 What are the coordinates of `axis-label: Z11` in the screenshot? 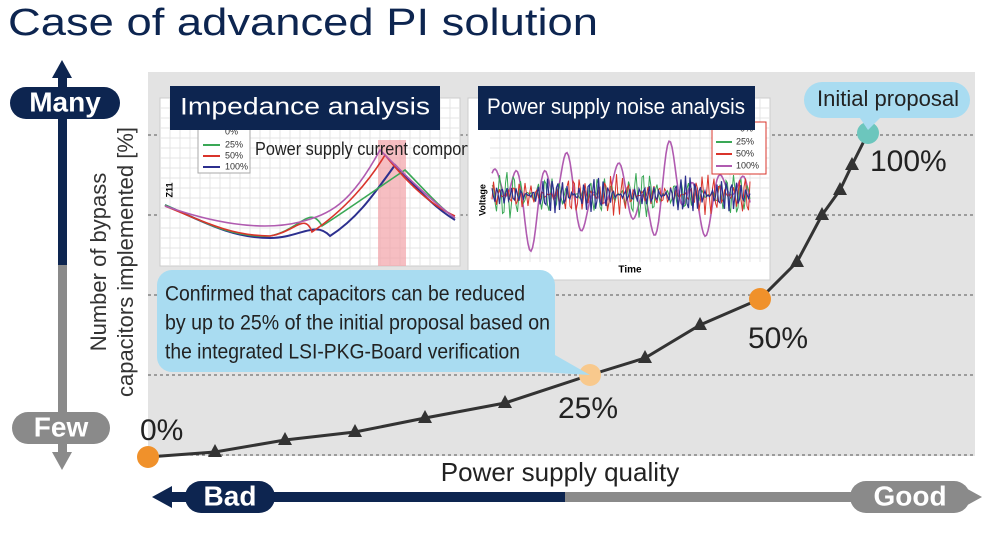 It's located at (169, 189).